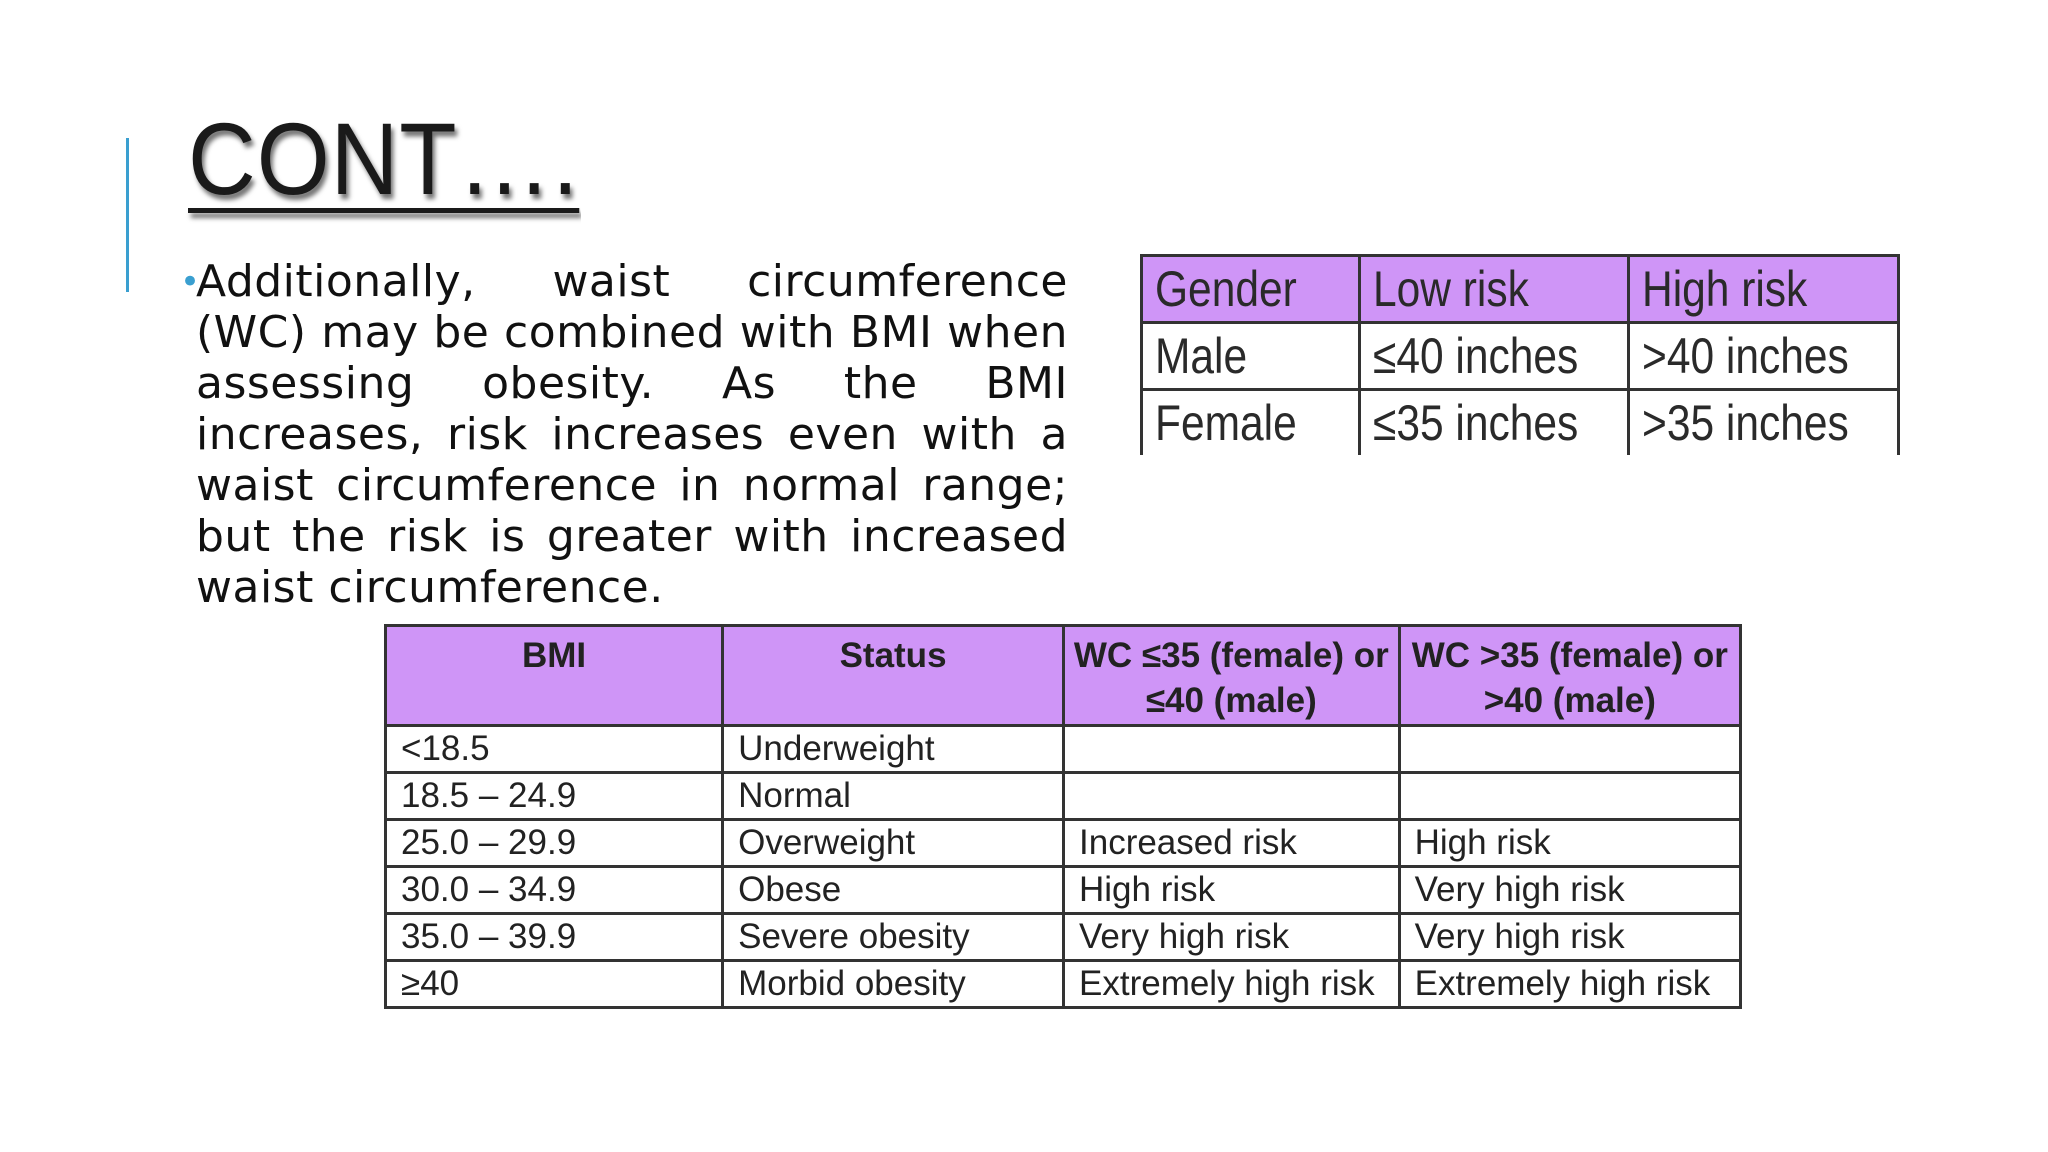 The height and width of the screenshot is (1152, 2048). Describe the element at coordinates (1231, 843) in the screenshot. I see `table-cell: Increased risk` at that location.